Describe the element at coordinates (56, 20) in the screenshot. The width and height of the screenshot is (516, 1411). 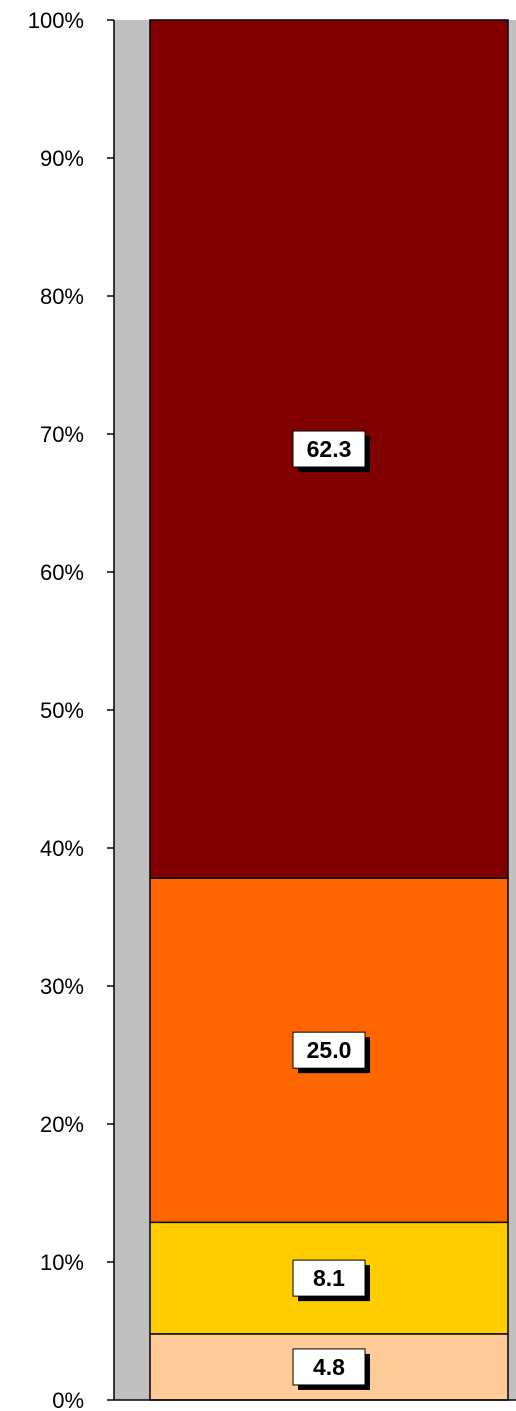
I see `y-tick-label: 100%` at that location.